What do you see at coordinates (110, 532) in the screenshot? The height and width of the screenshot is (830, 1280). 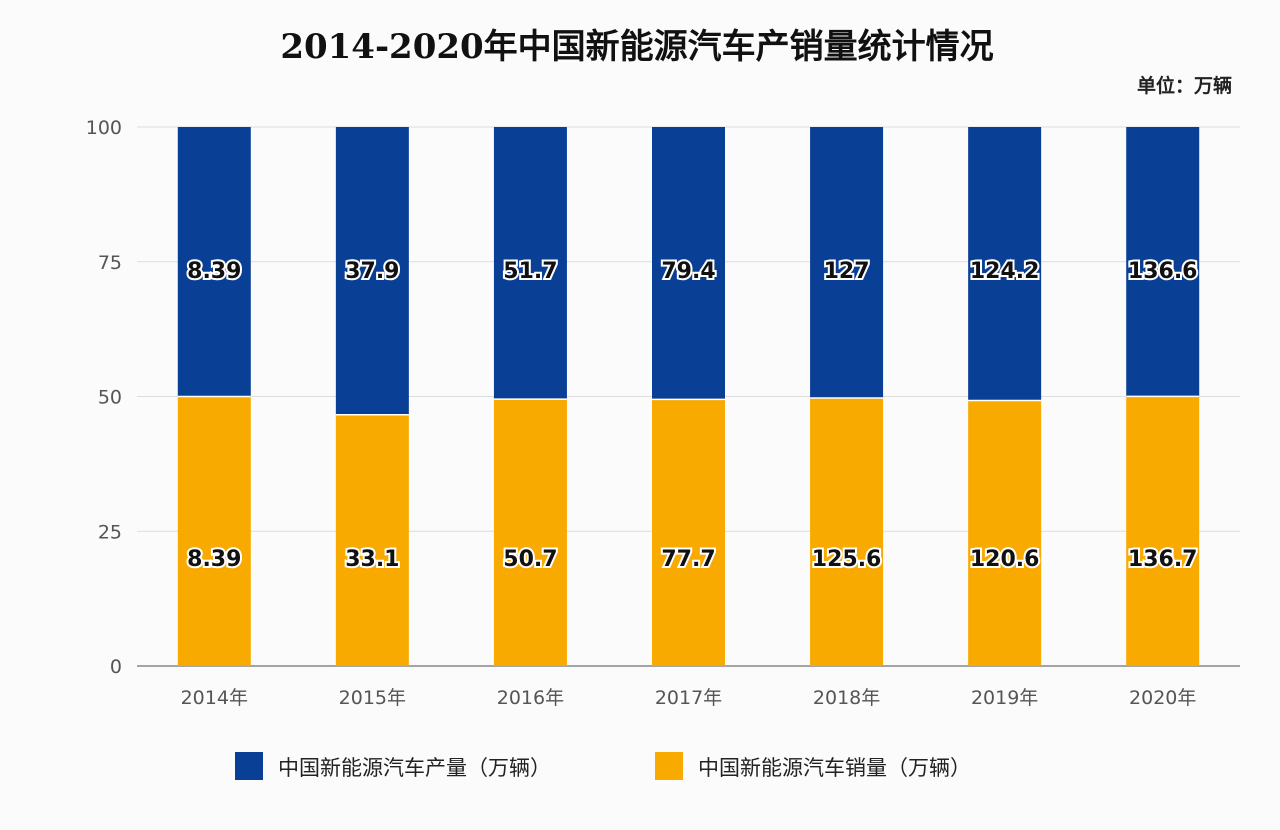 I see `y-tick-label: 25` at bounding box center [110, 532].